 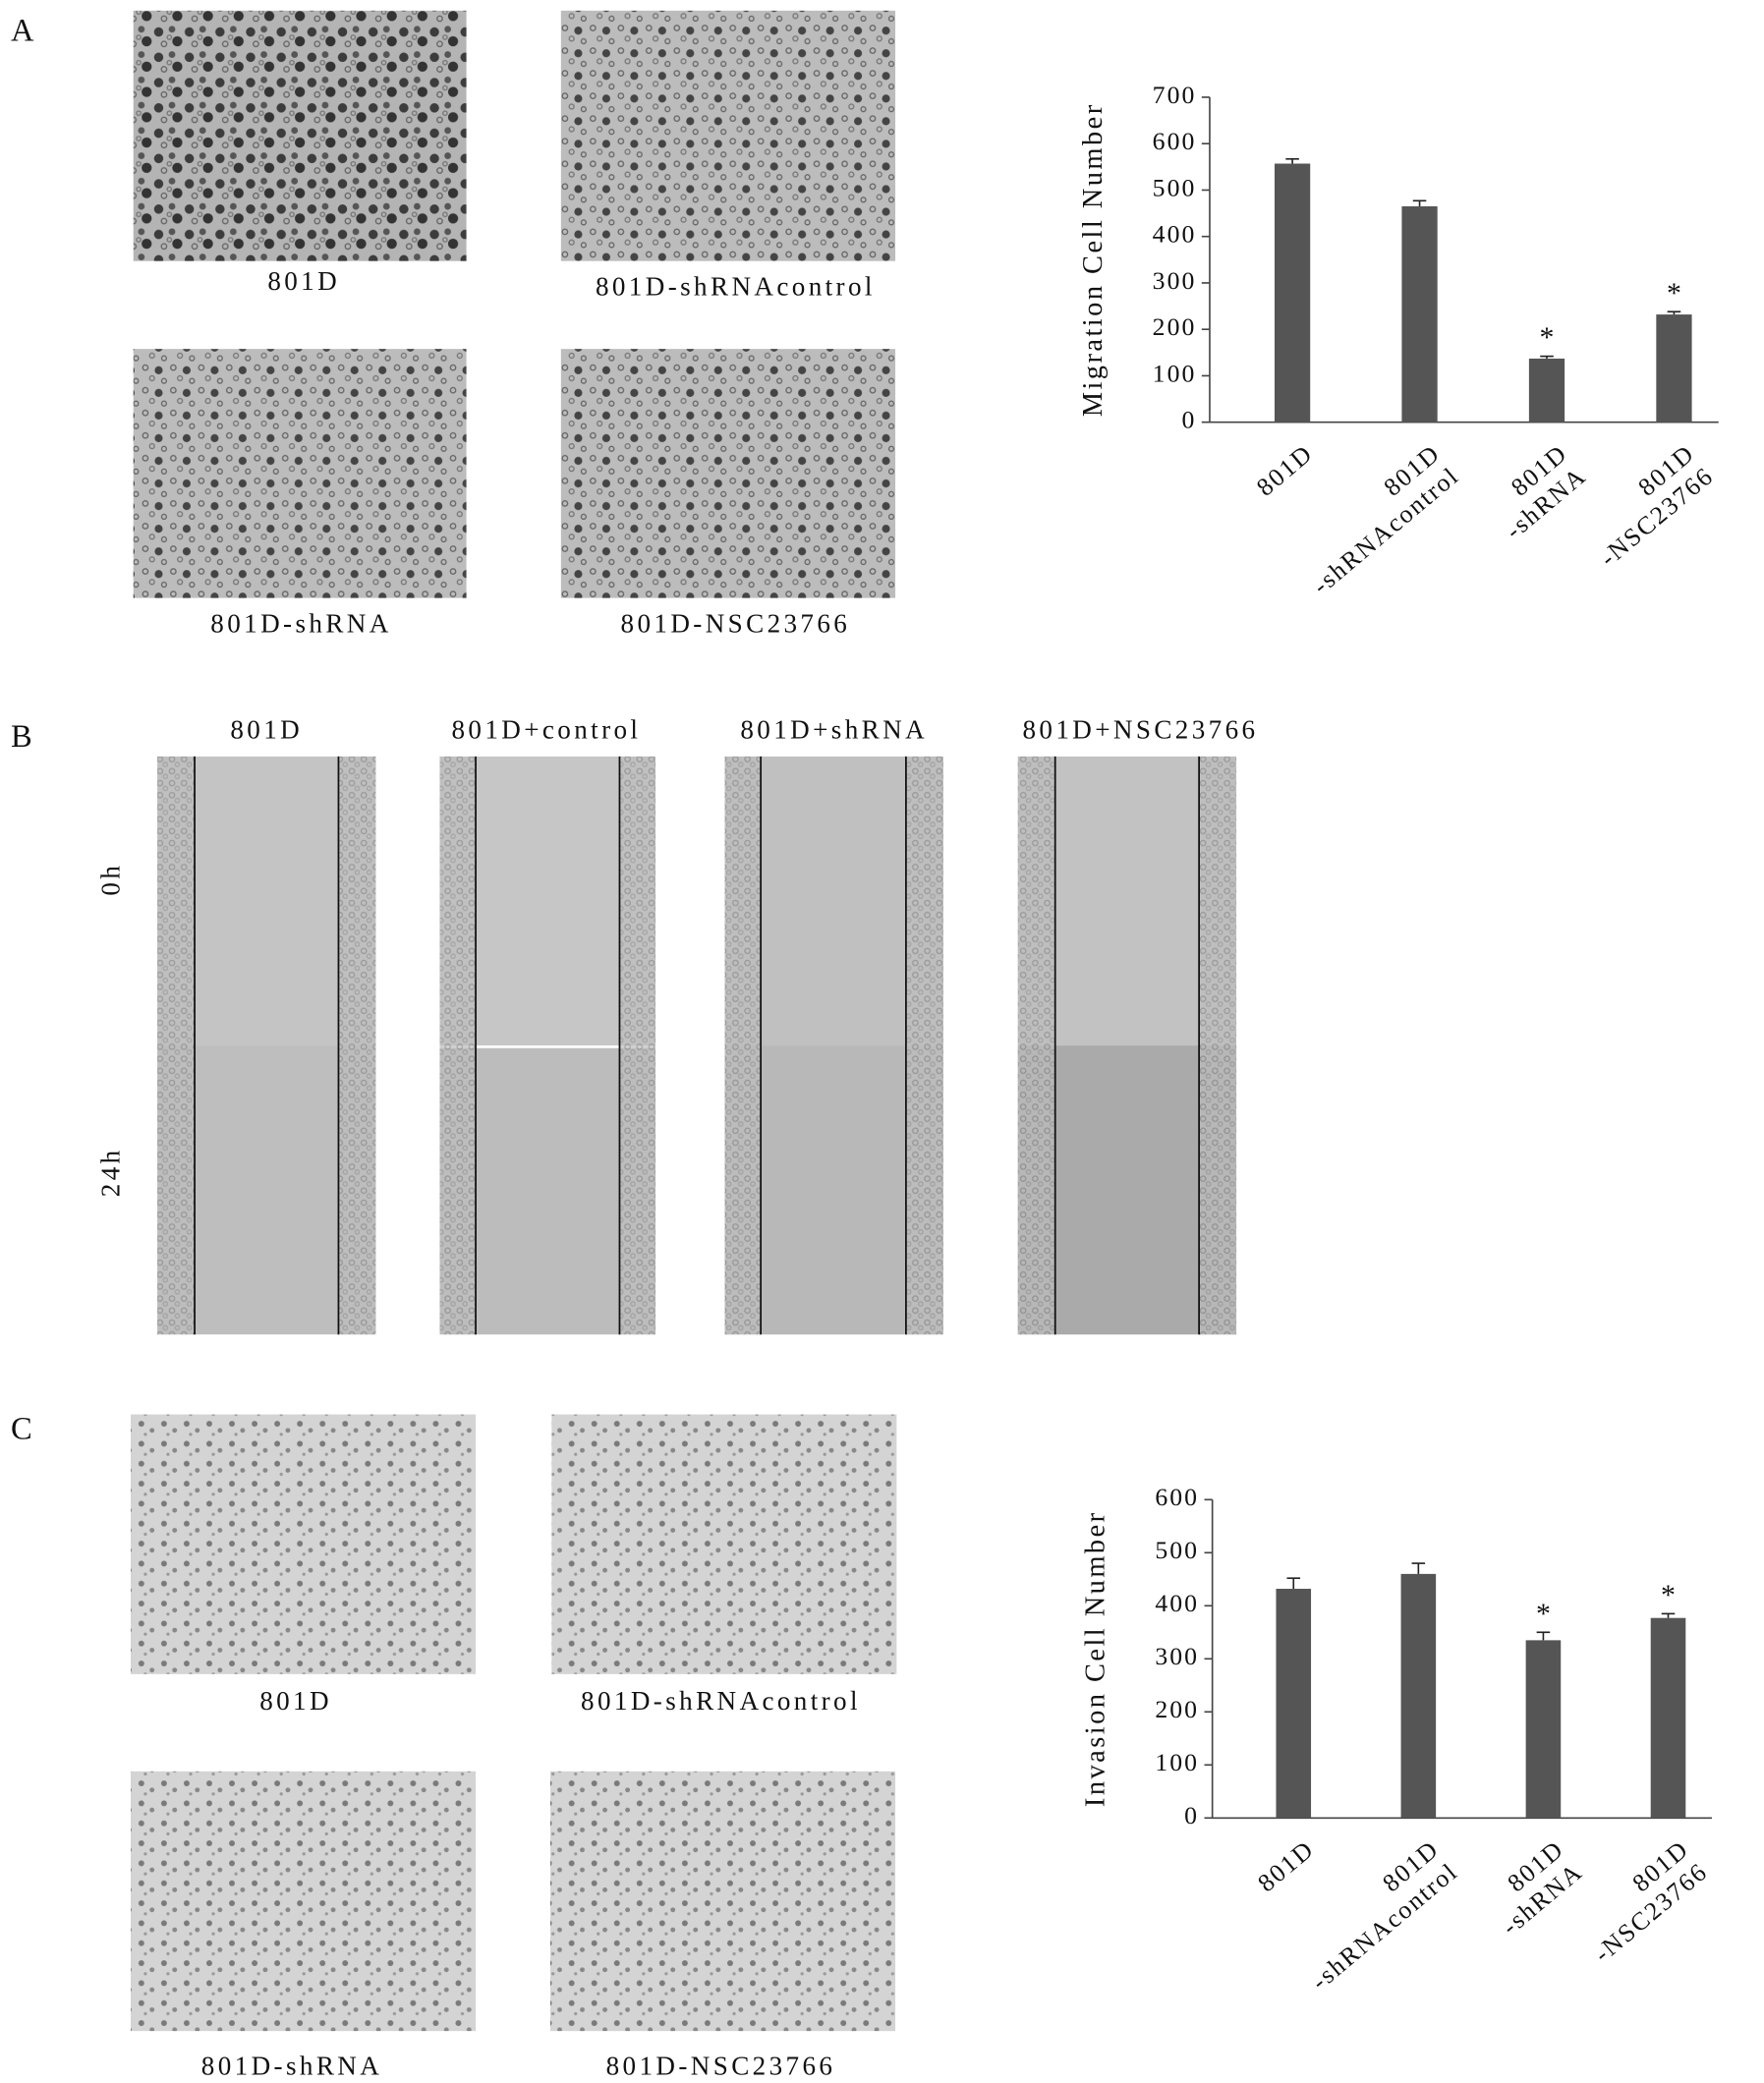 What do you see at coordinates (21, 737) in the screenshot?
I see `panel-label: B` at bounding box center [21, 737].